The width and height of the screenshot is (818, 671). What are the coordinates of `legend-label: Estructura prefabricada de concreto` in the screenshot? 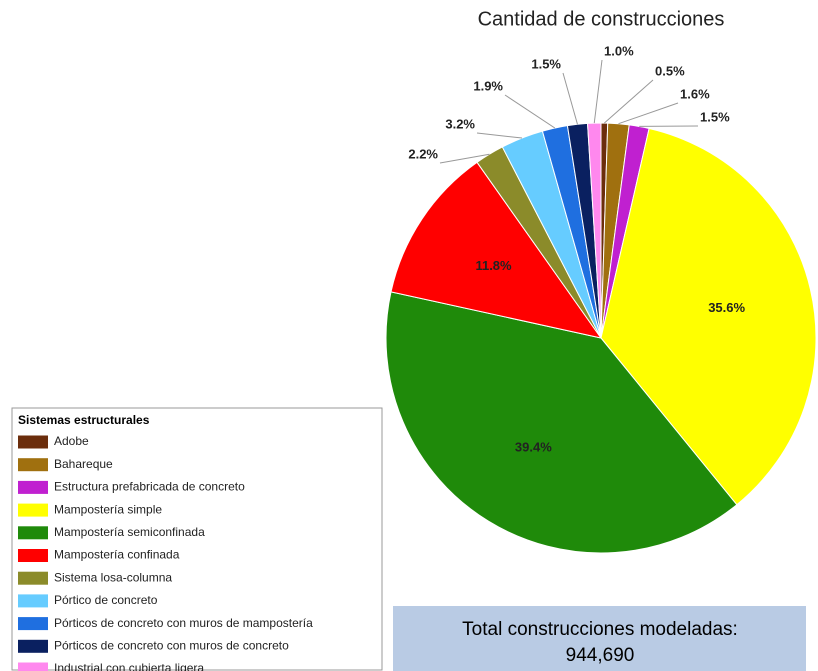 It's located at (149, 487).